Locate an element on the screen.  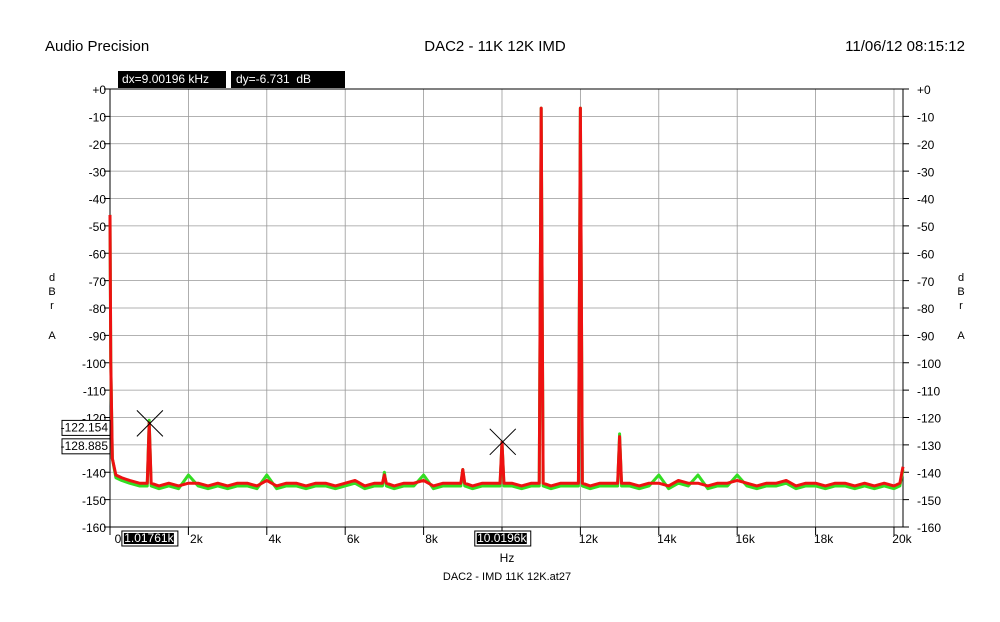
x-tick-label: 12k is located at coordinates (589, 539).